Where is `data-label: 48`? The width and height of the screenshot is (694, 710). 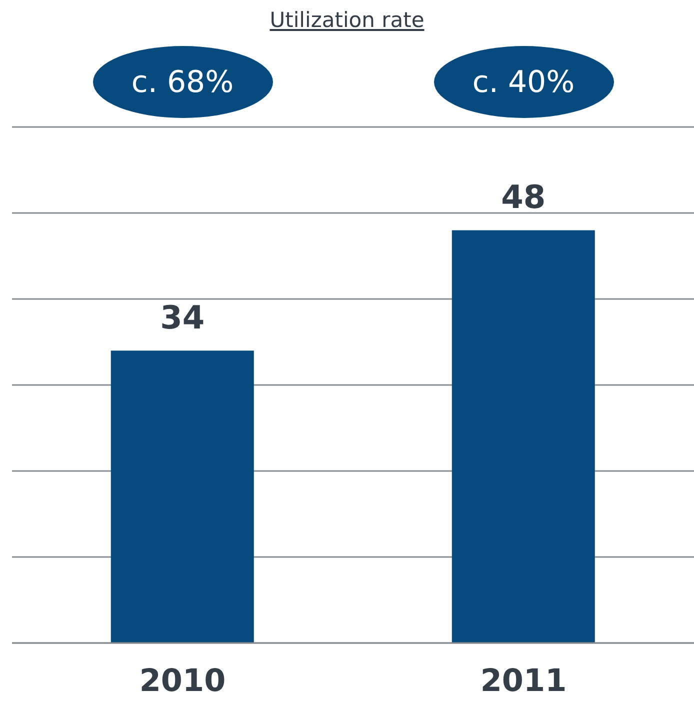 data-label: 48 is located at coordinates (523, 197).